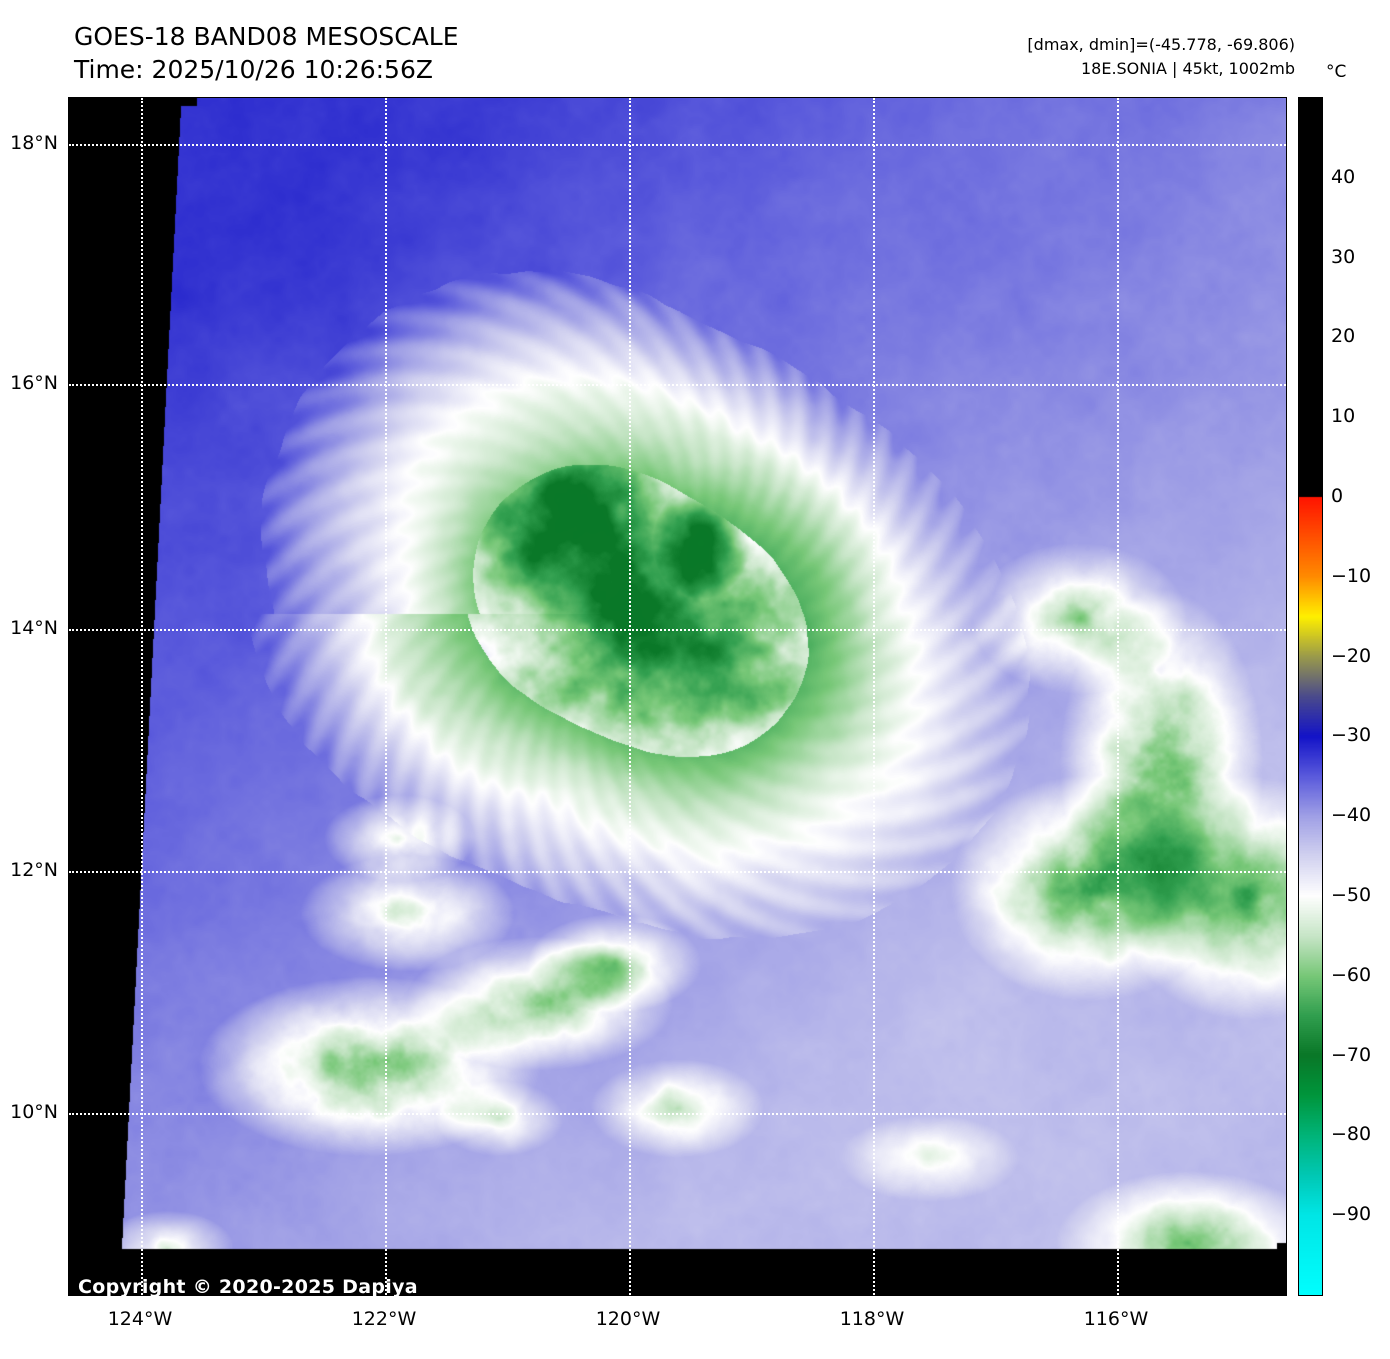 The height and width of the screenshot is (1359, 1390). What do you see at coordinates (34, 628) in the screenshot?
I see `latitude-tick-label: 14°N` at bounding box center [34, 628].